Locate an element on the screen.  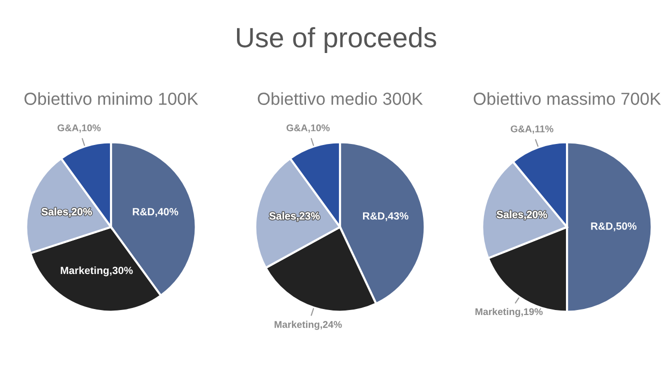
chart-title: Obiettivo minimo 100K is located at coordinates (111, 98).